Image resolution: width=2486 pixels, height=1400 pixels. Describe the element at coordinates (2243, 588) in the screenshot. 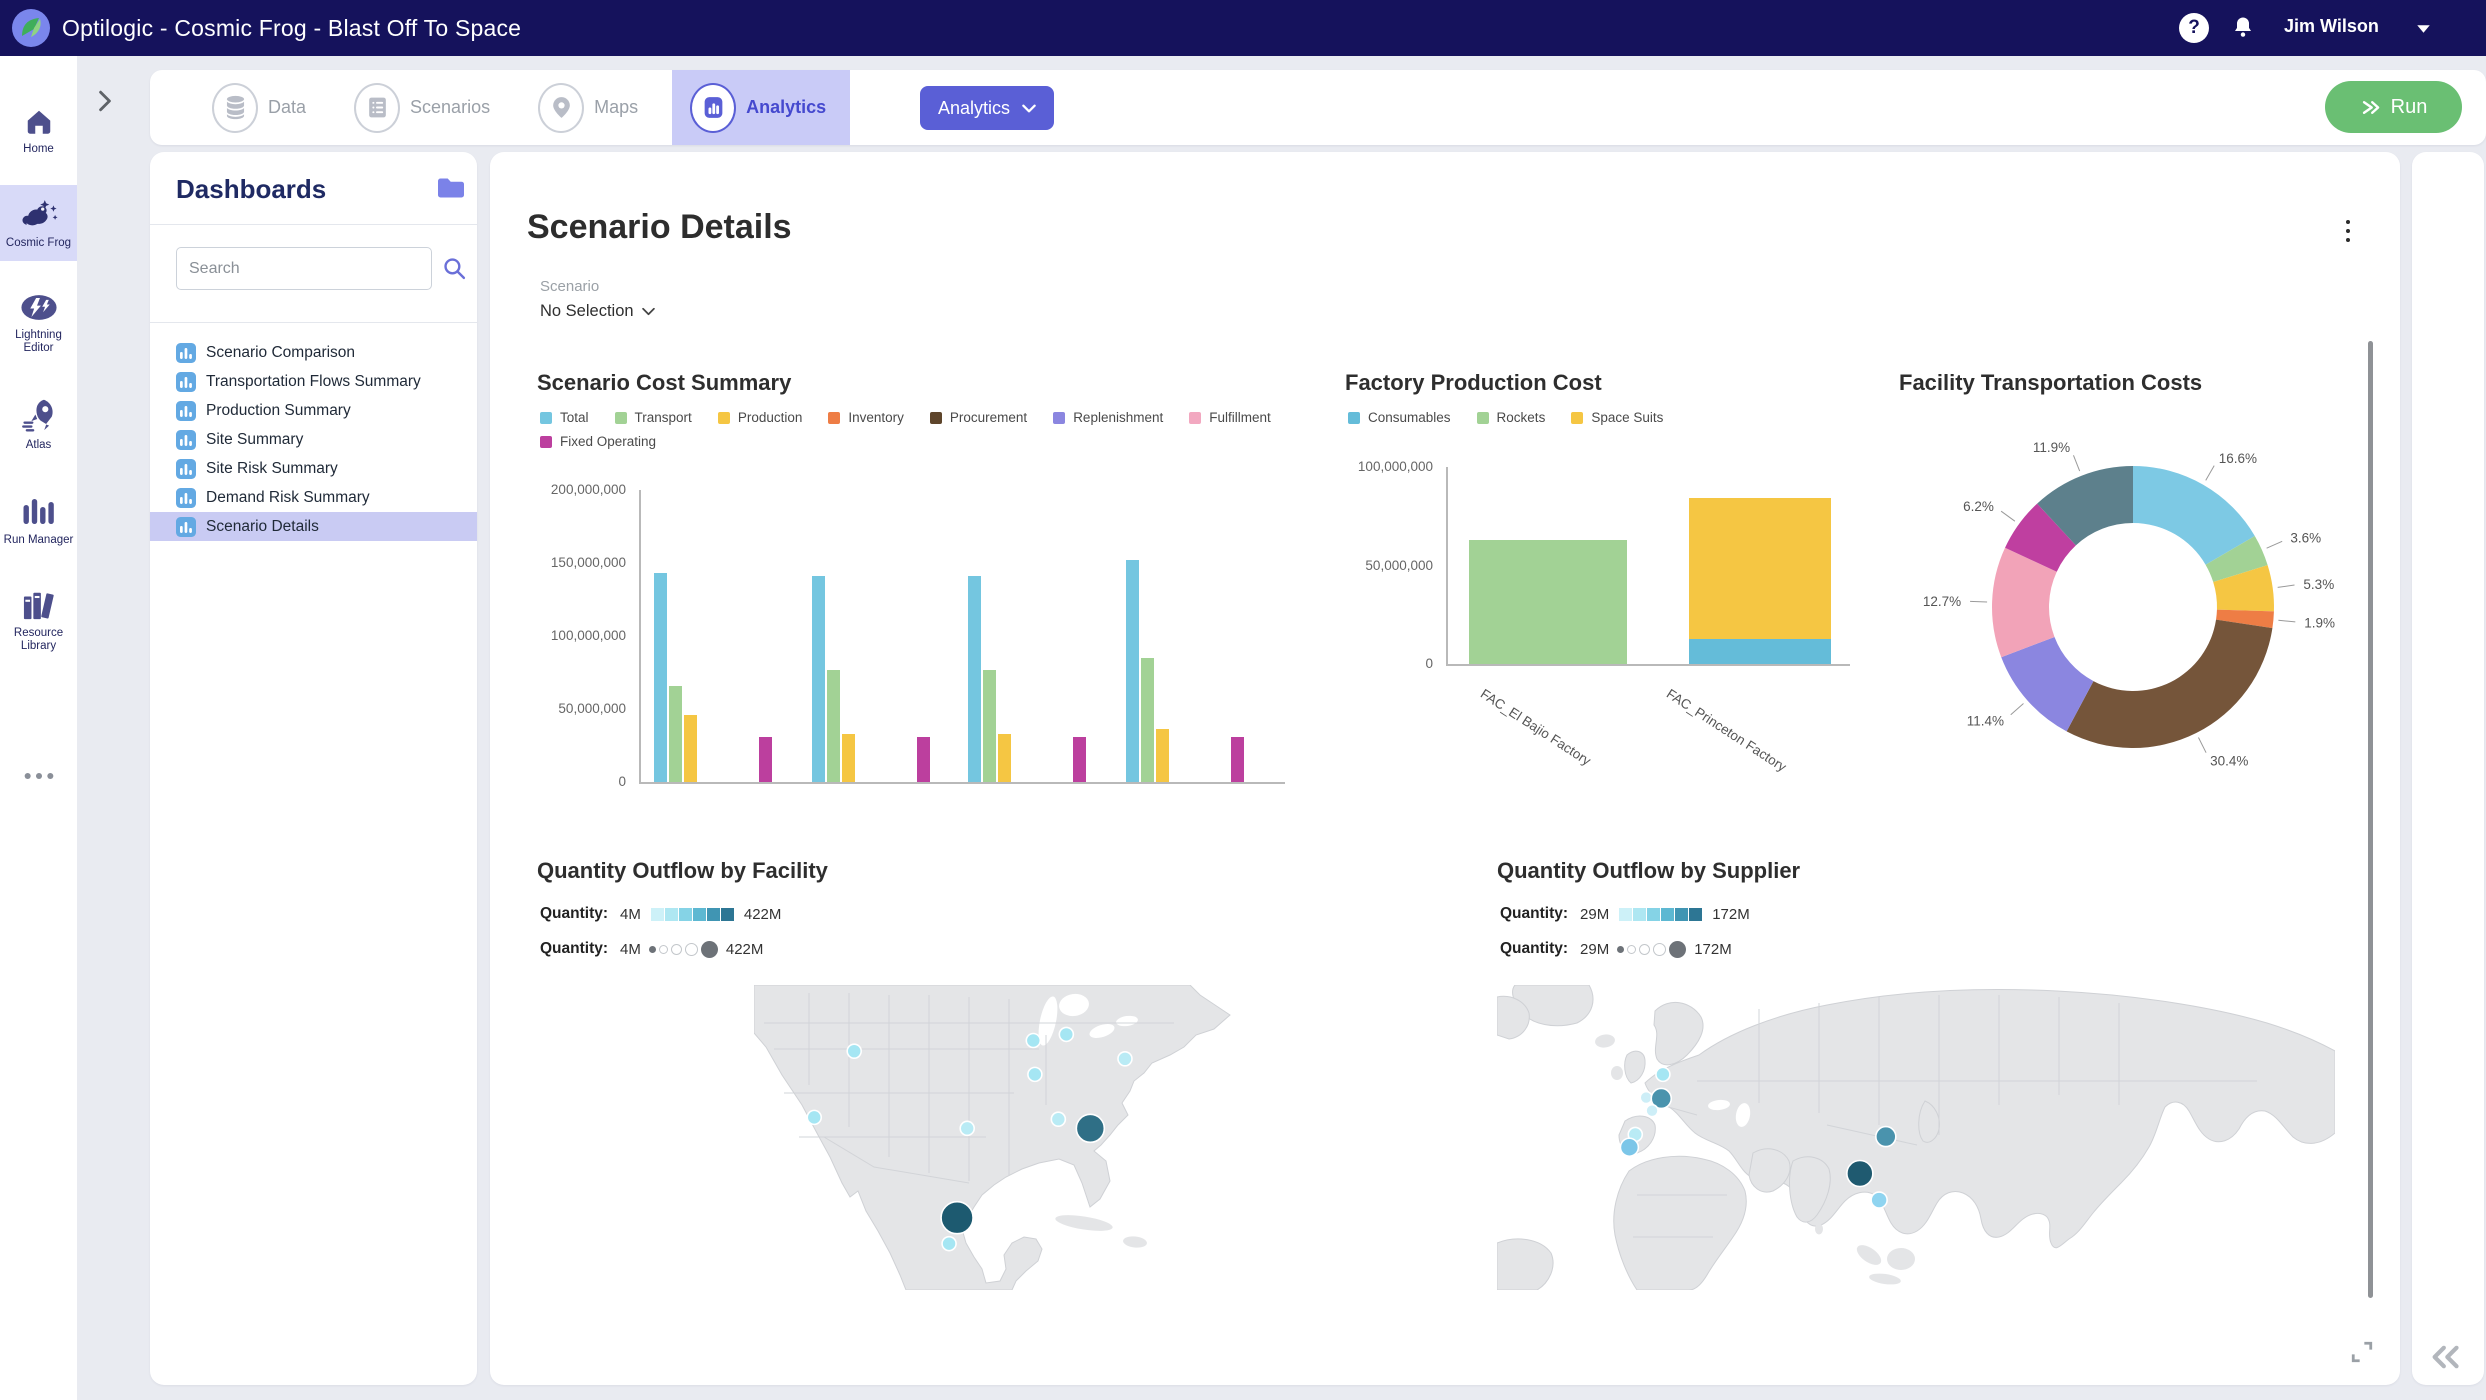

I see `donut-slice-5.3%` at that location.